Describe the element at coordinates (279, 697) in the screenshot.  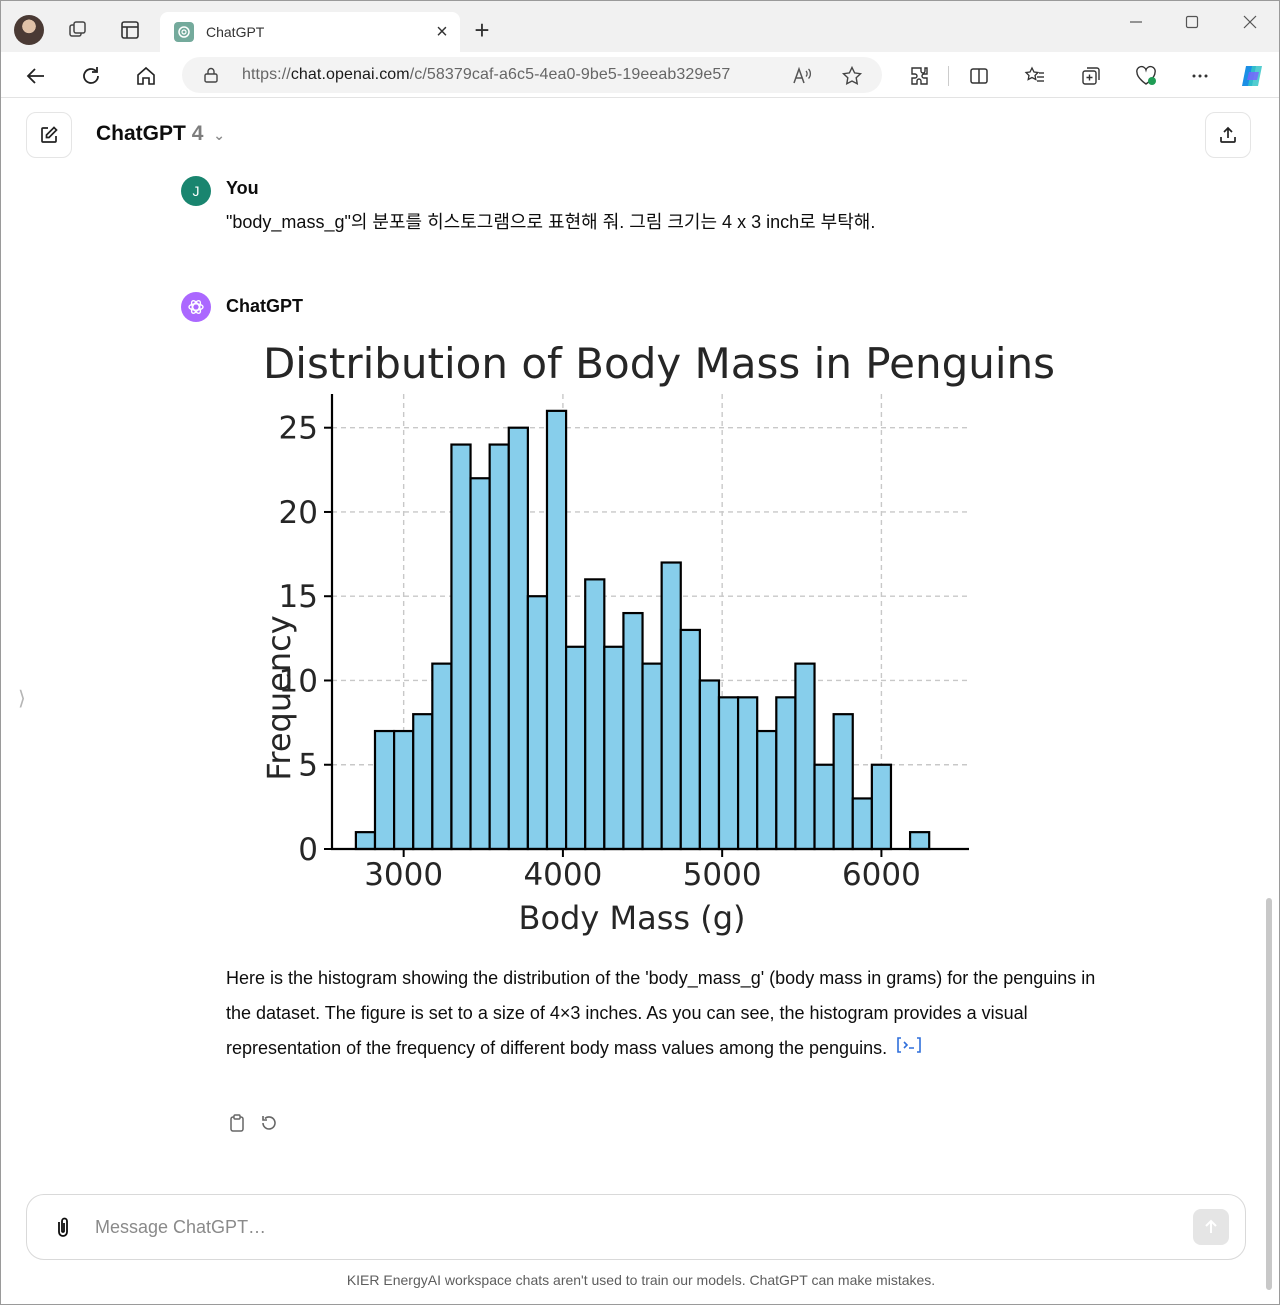
I see `y-axis-label: Frequency` at that location.